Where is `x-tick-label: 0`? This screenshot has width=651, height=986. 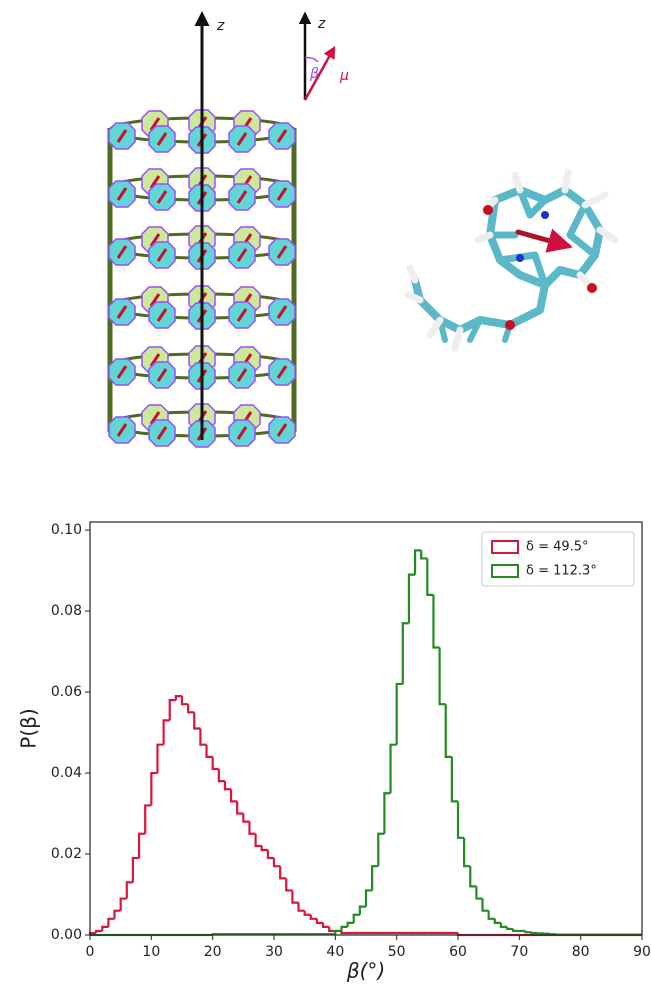
x-tick-label: 0 is located at coordinates (90, 952).